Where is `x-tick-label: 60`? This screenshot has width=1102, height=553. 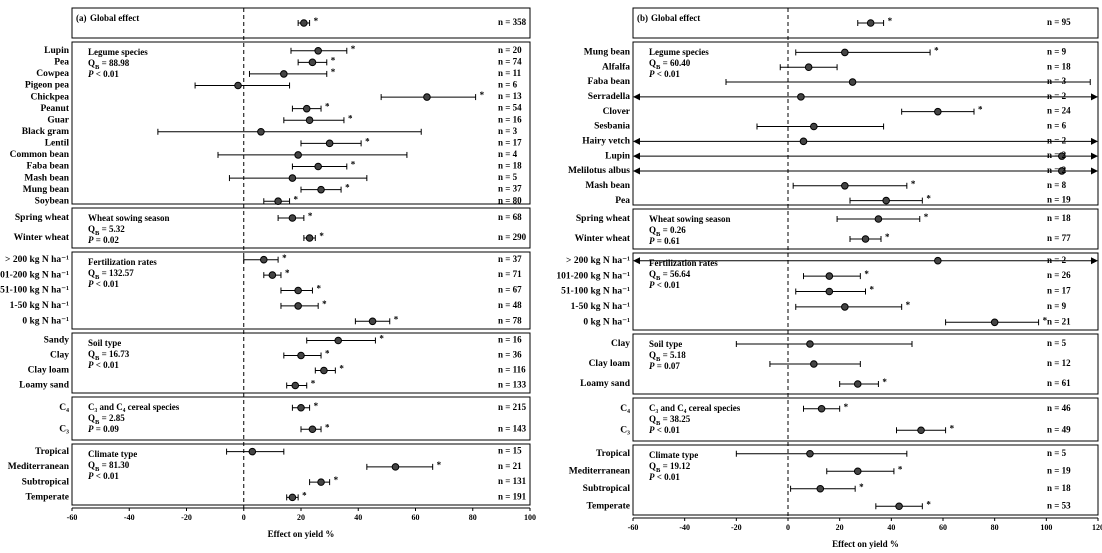
x-tick-label: 60 is located at coordinates (943, 527).